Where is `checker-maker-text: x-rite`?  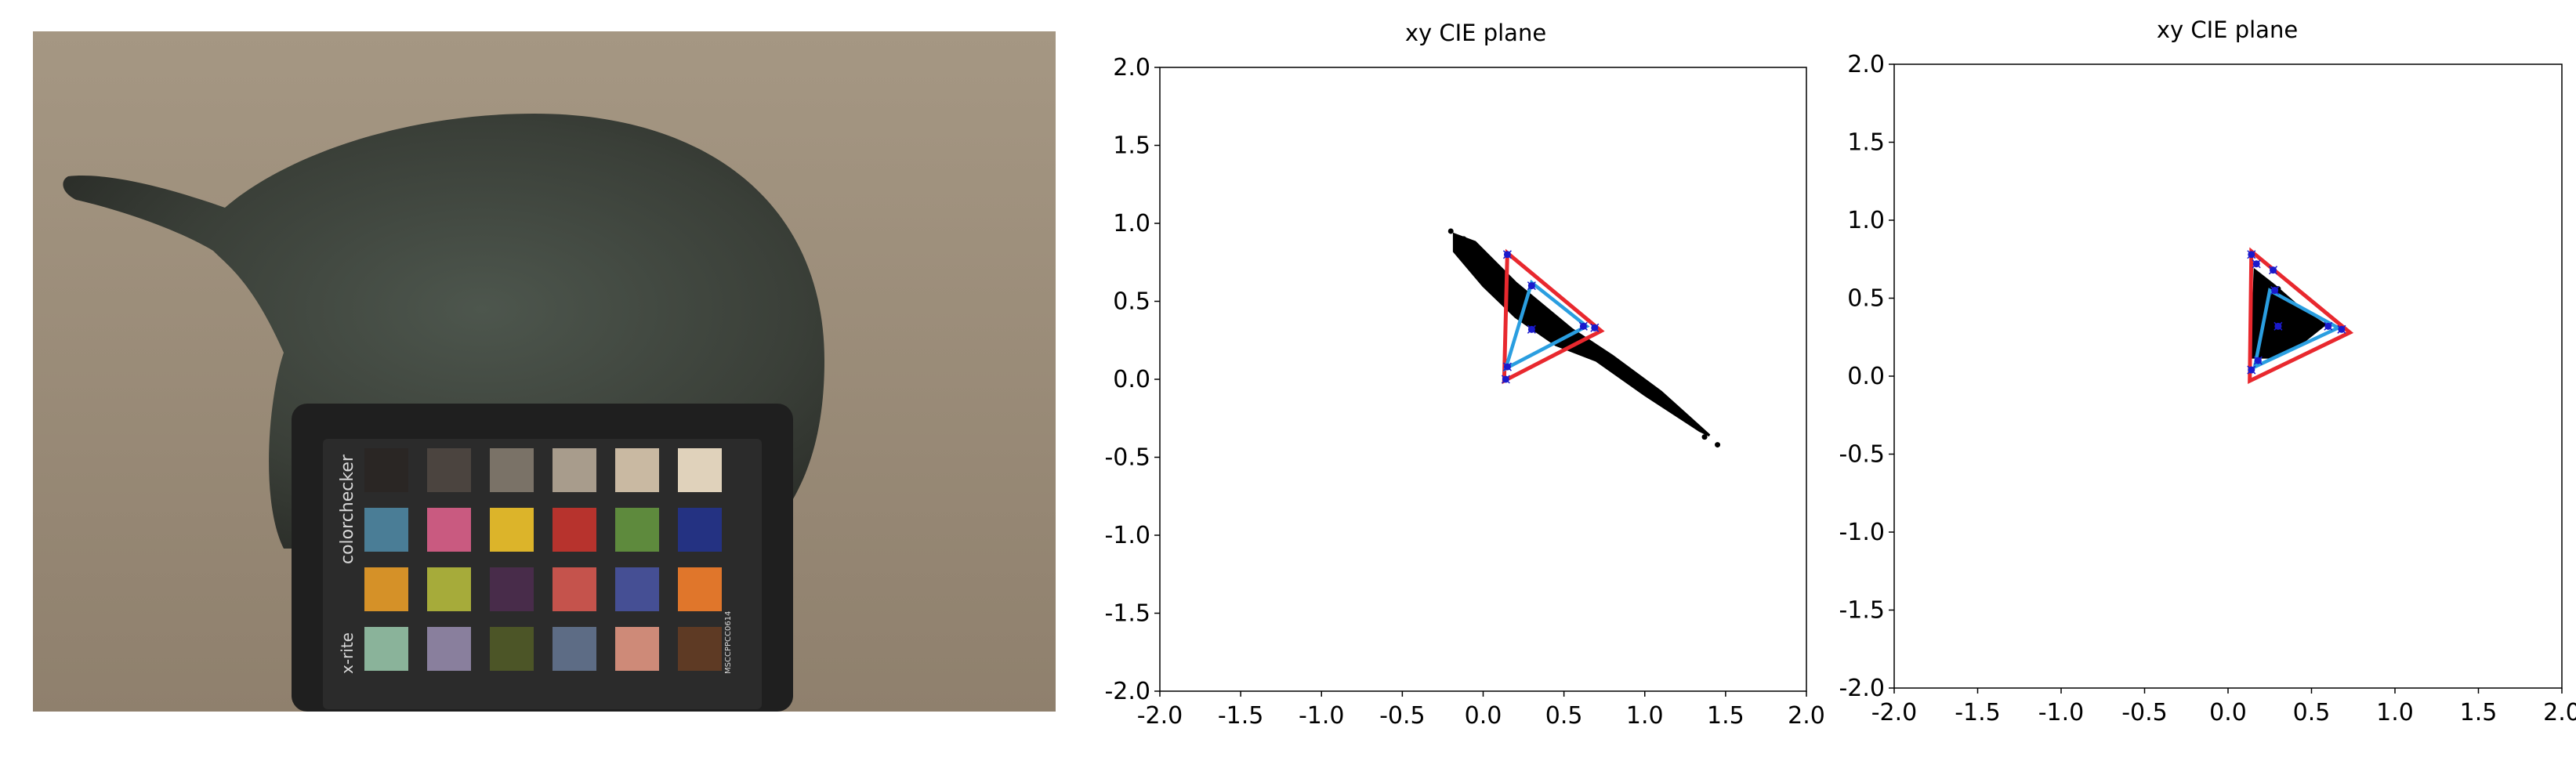 checker-maker-text: x-rite is located at coordinates (347, 653).